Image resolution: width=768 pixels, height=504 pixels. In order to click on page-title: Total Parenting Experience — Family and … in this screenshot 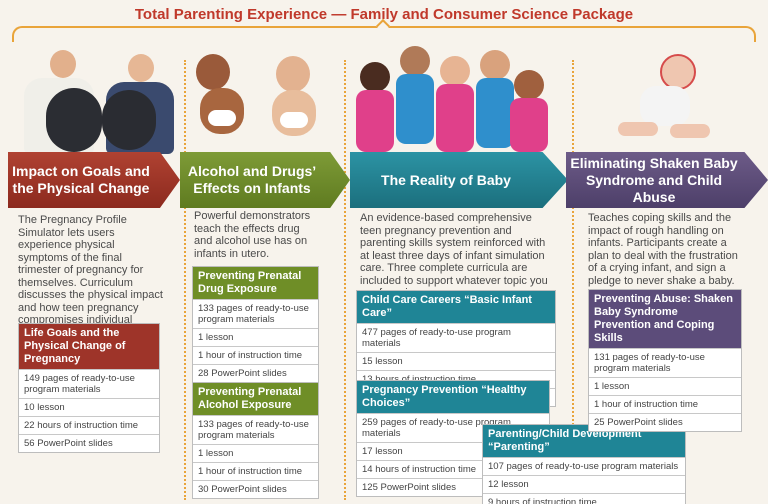, I will do `click(384, 14)`.